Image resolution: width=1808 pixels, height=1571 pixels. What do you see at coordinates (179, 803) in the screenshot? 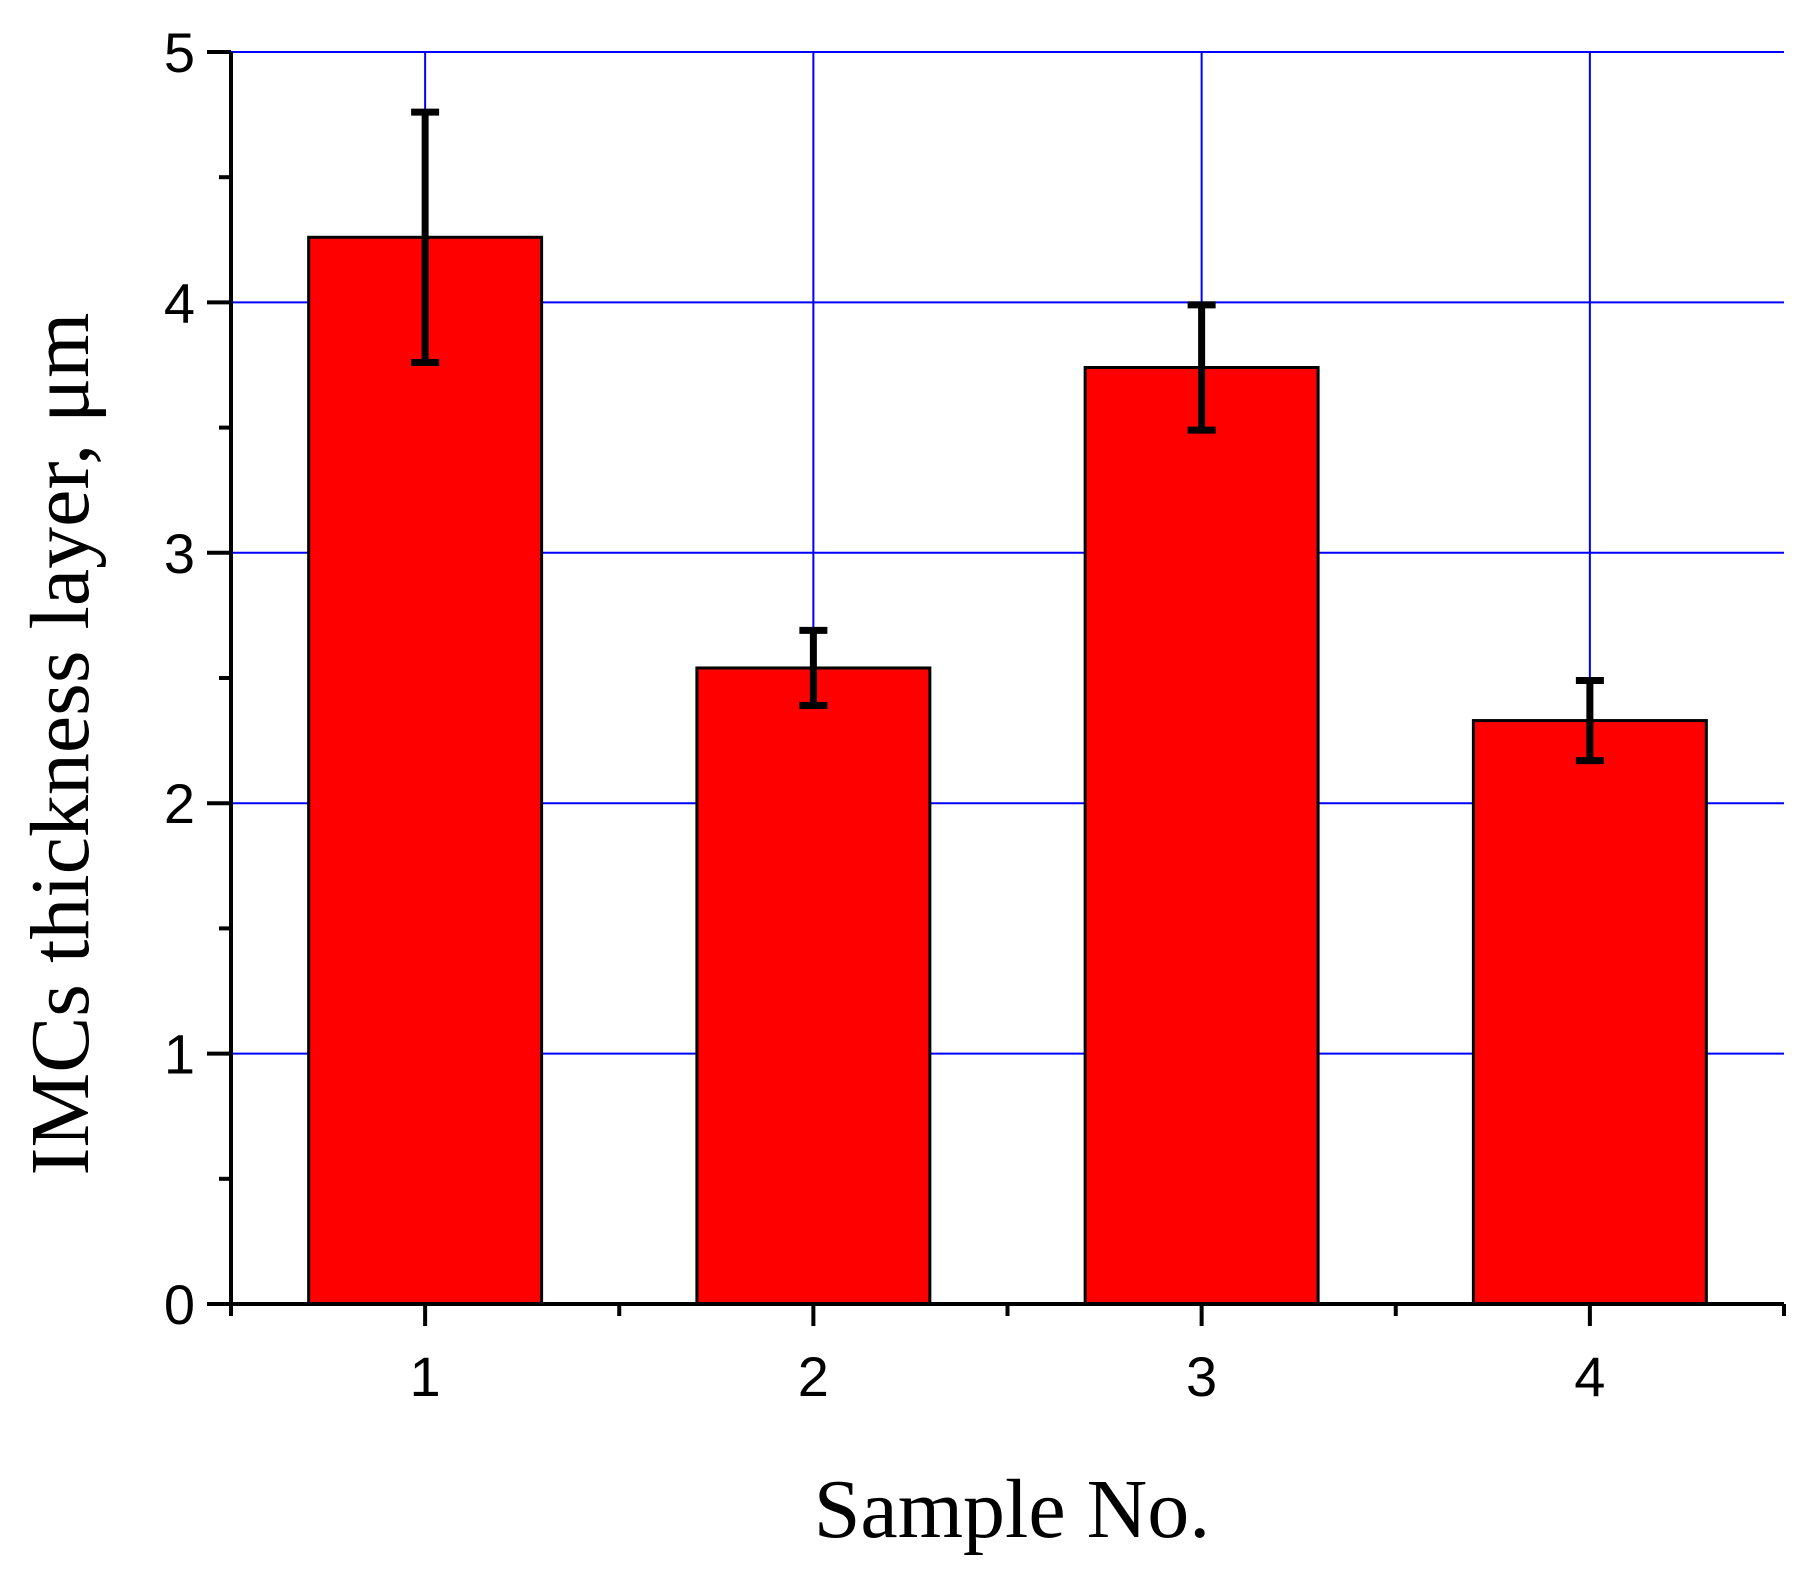
I see `y-tick-label: 2` at bounding box center [179, 803].